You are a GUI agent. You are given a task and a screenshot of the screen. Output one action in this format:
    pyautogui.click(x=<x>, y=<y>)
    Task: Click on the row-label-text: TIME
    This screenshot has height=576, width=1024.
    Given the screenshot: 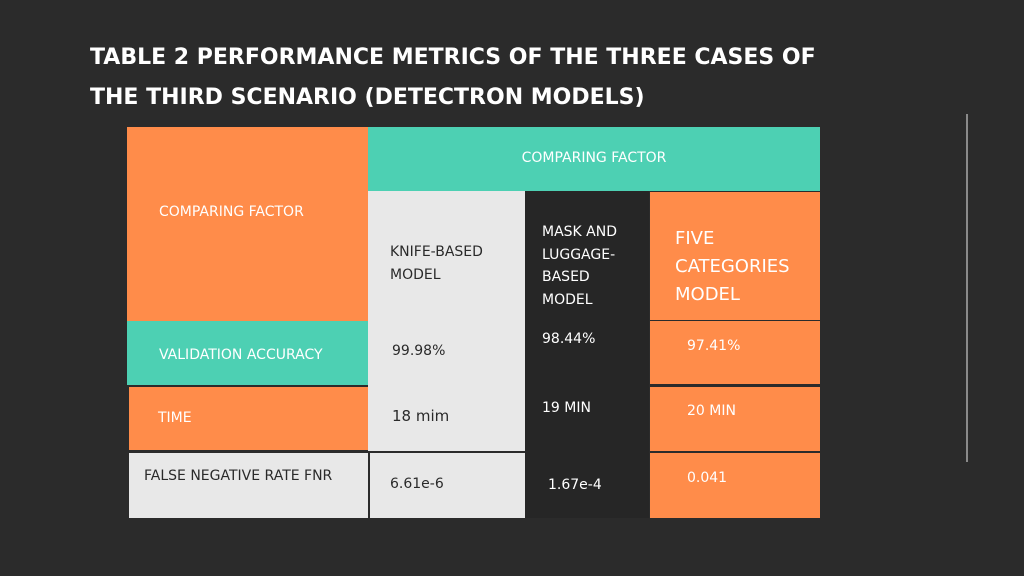 What is the action you would take?
    pyautogui.click(x=175, y=418)
    